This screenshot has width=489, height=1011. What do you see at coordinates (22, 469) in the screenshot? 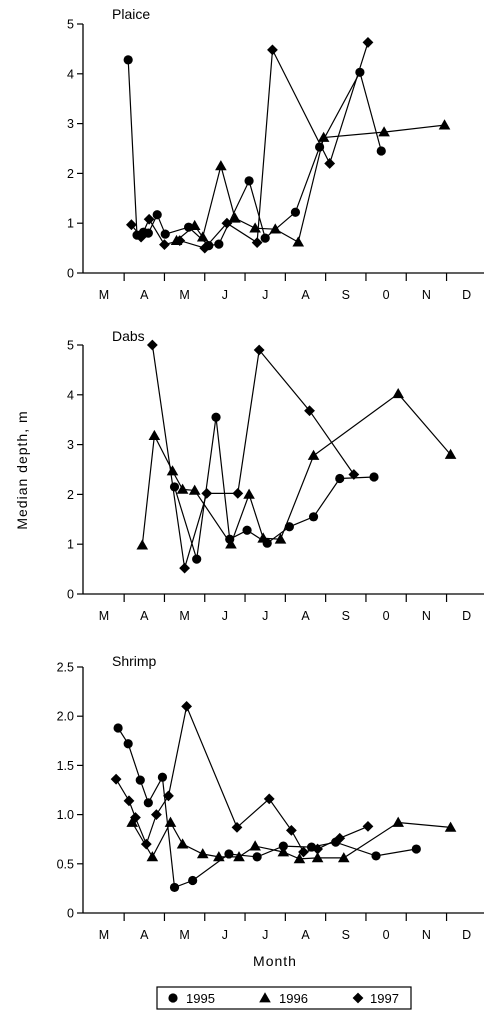
I see `y-axis-title: Median depth, m` at bounding box center [22, 469].